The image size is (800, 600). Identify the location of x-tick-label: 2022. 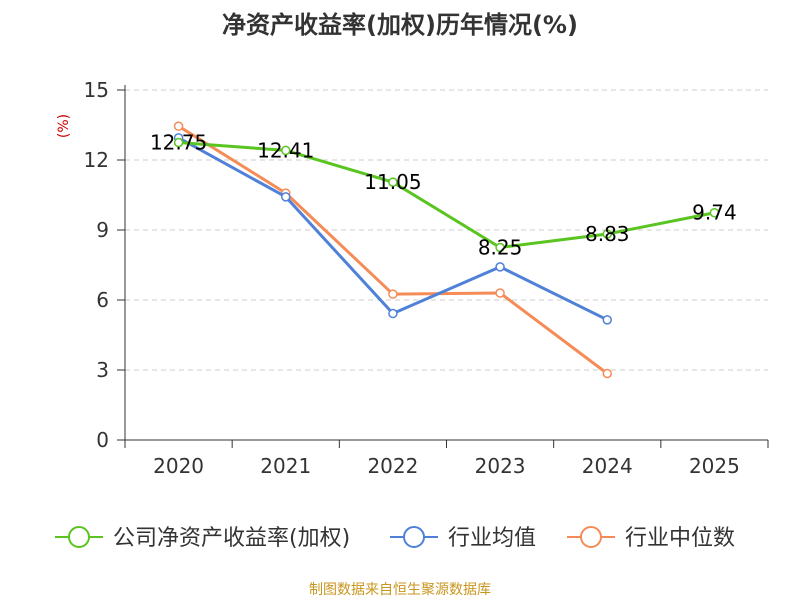
(392, 466).